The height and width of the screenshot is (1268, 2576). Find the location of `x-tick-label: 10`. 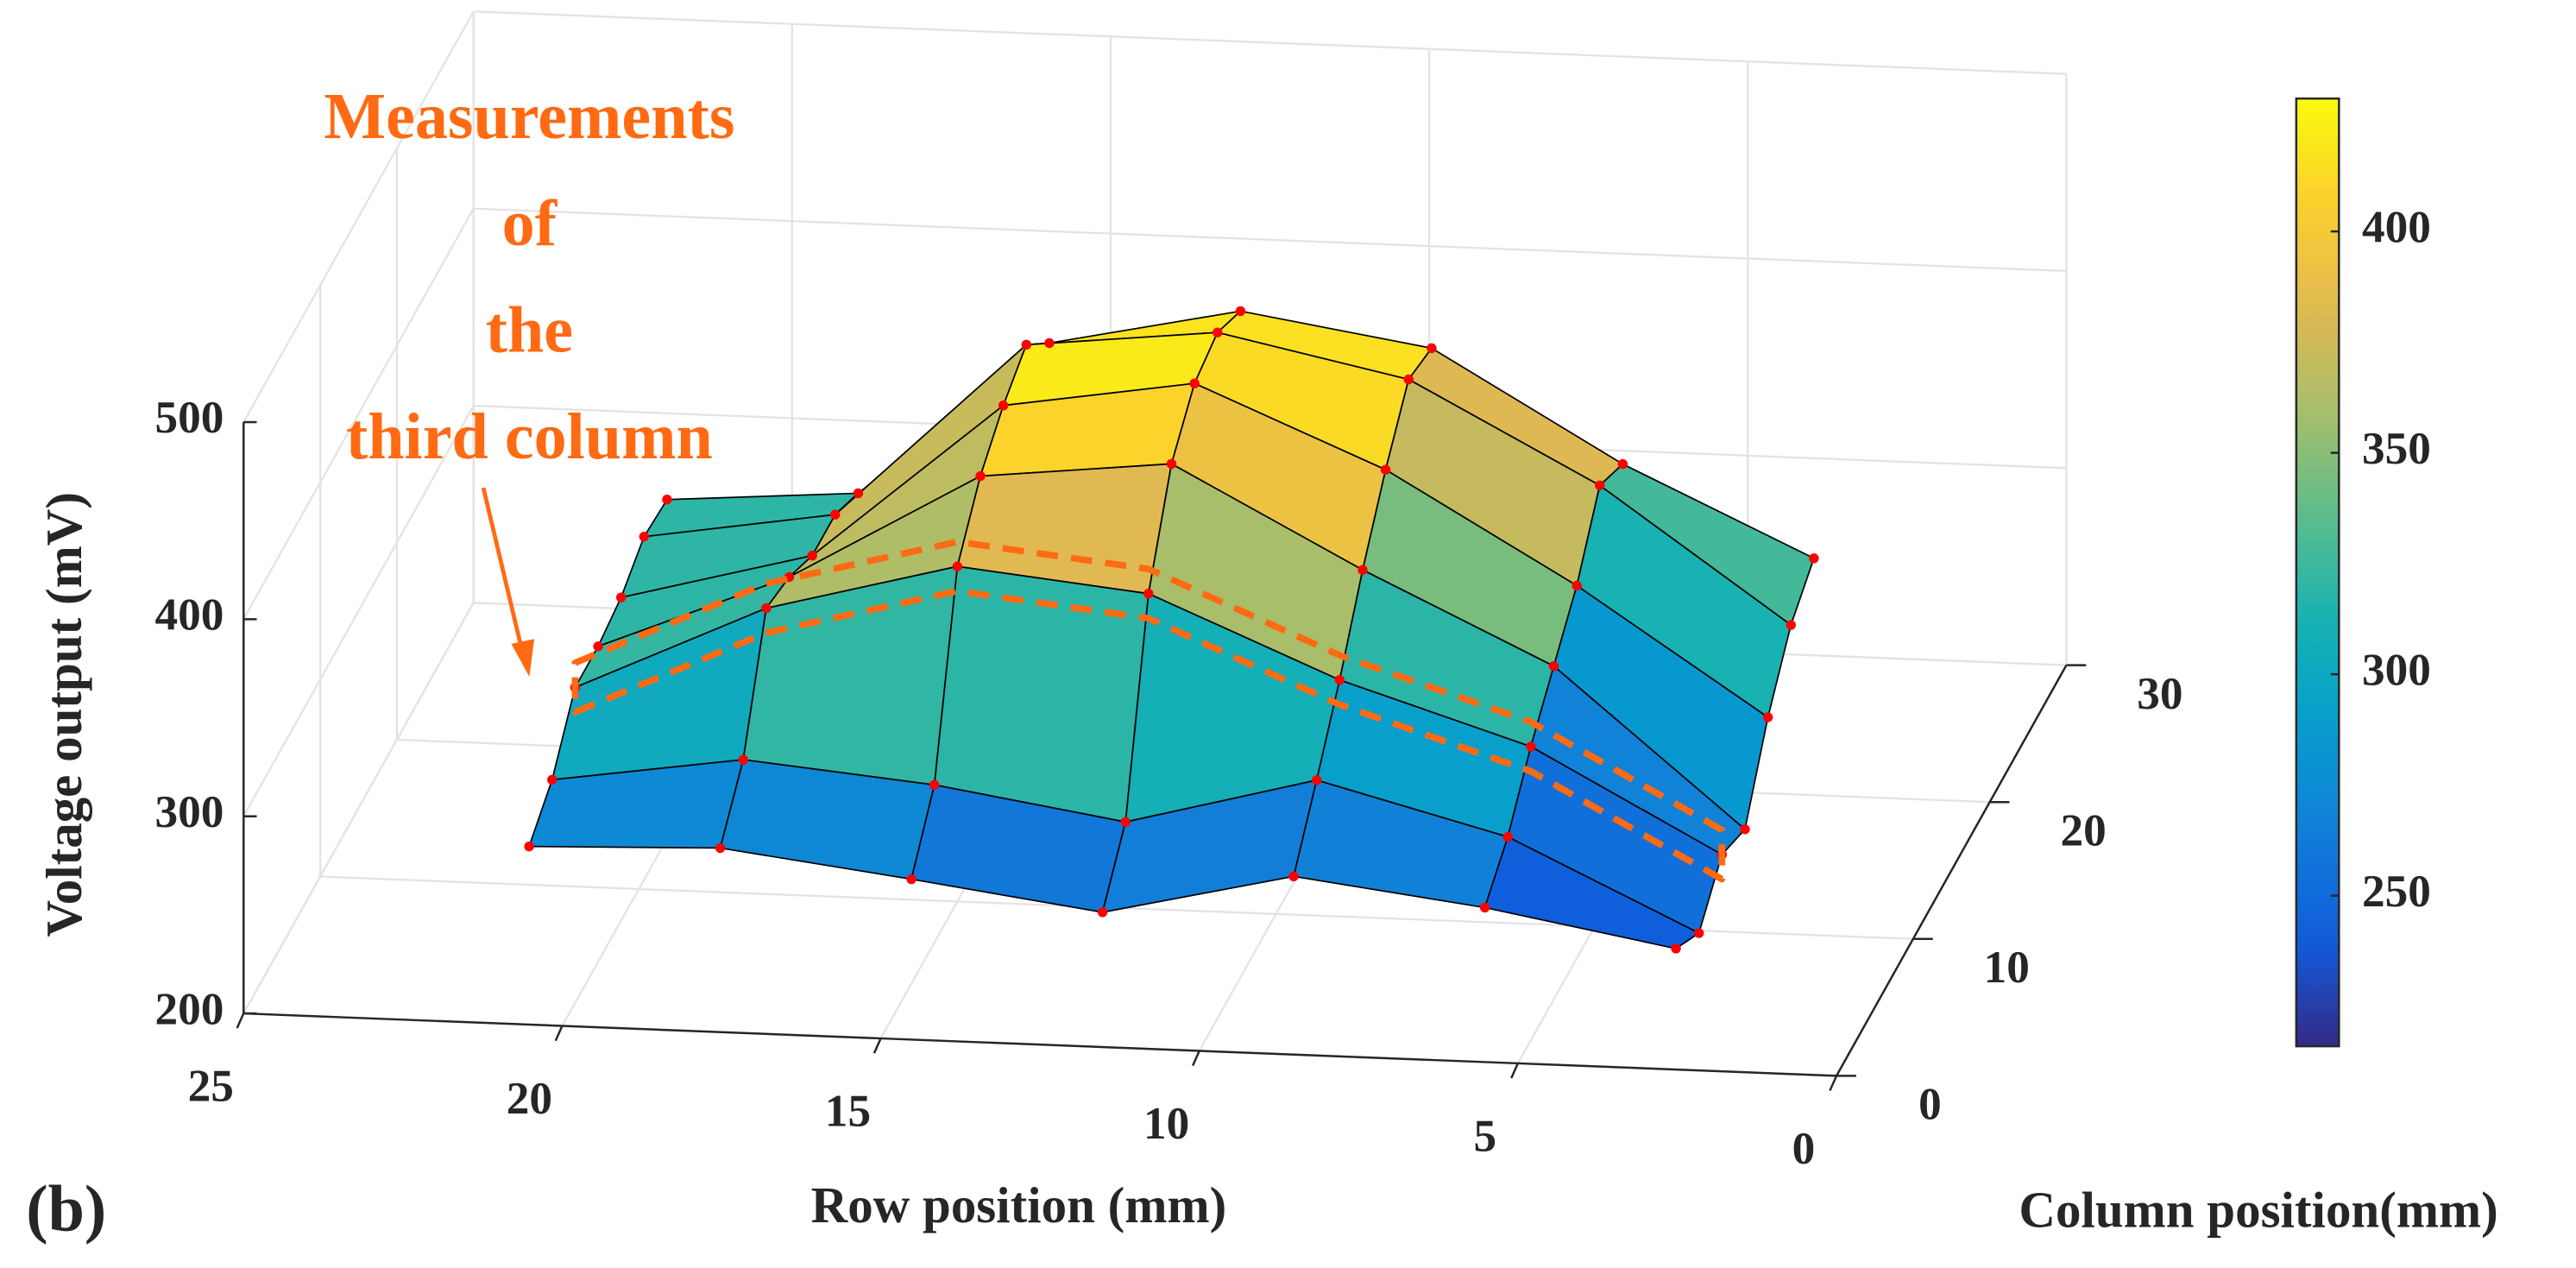

x-tick-label: 10 is located at coordinates (1166, 1123).